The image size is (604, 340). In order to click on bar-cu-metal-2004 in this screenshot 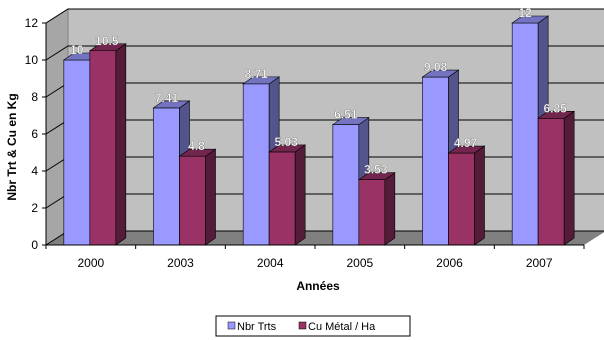, I will do `click(287, 195)`.